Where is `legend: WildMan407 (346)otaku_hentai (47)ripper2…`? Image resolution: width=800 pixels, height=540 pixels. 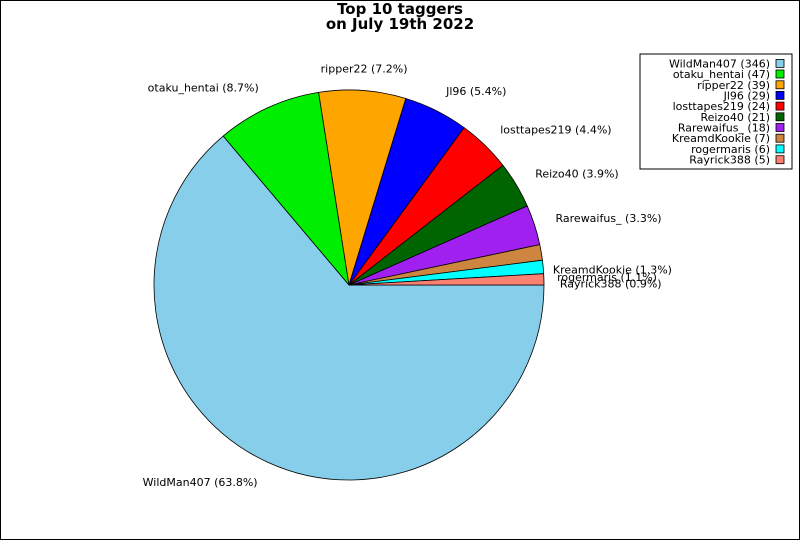
legend: WildMan407 (346)otaku_hentai (47)ripper2… is located at coordinates (716, 111).